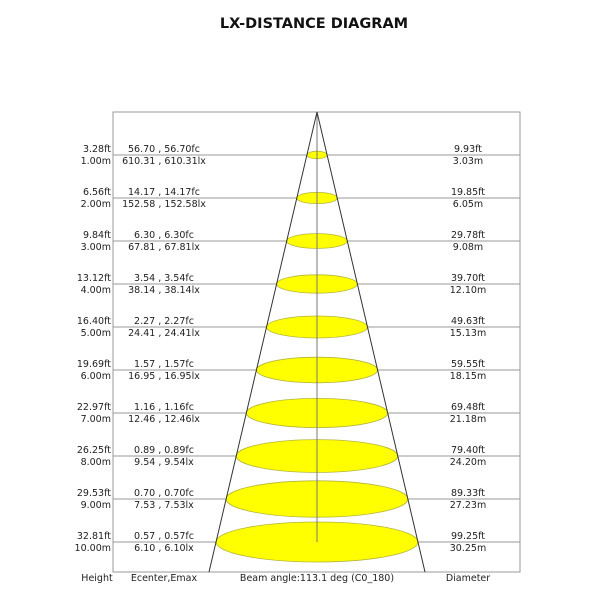  What do you see at coordinates (468, 364) in the screenshot?
I see `diameter-ft: 59.55ft` at bounding box center [468, 364].